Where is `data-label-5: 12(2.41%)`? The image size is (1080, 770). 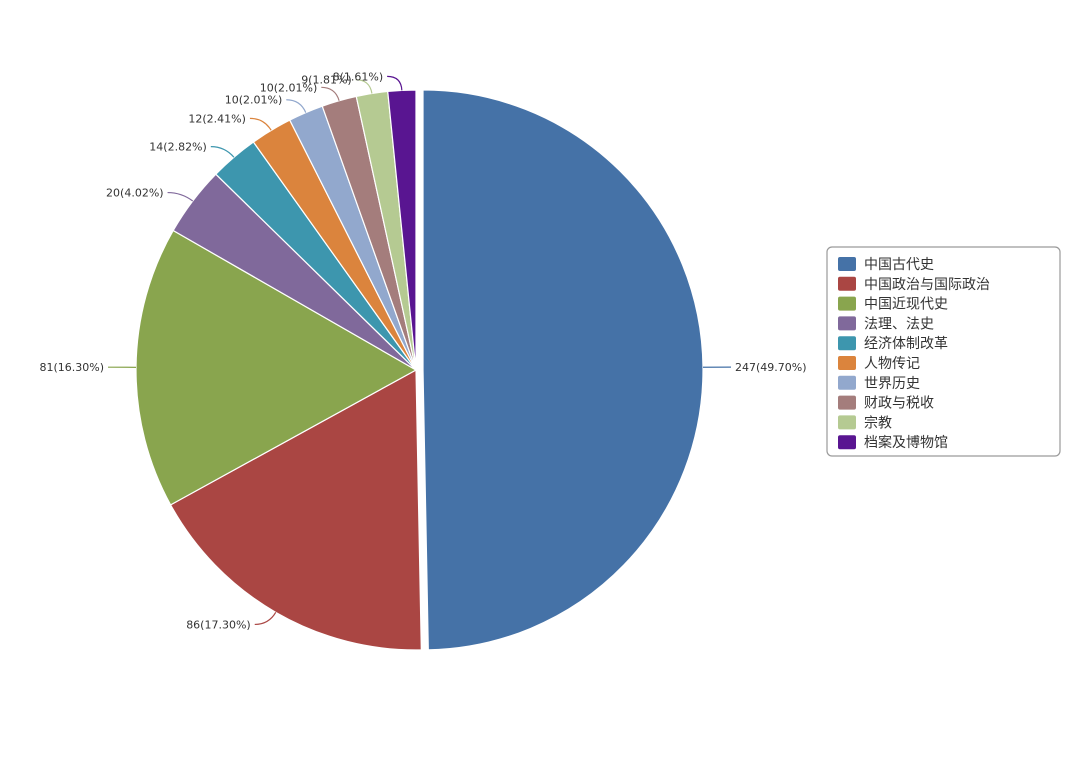
data-label-5: 12(2.41%) is located at coordinates (217, 118).